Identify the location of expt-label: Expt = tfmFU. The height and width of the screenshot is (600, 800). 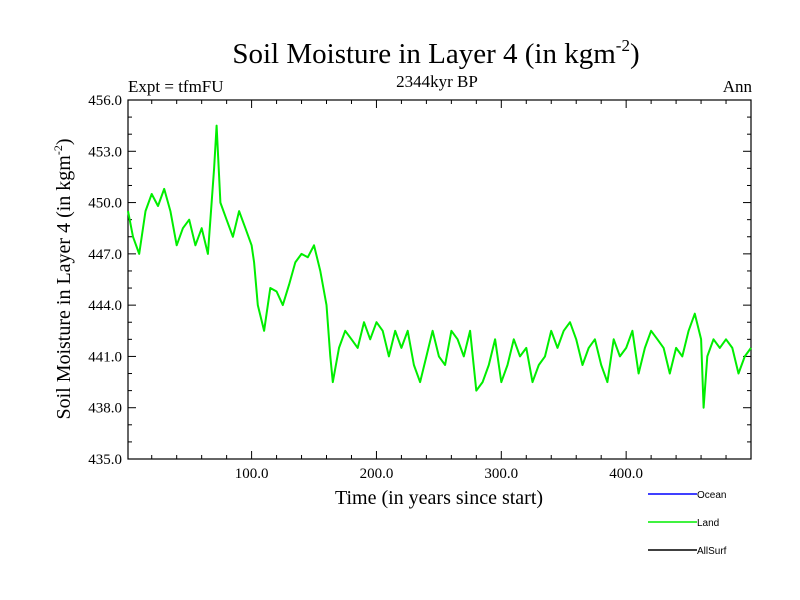
(176, 86).